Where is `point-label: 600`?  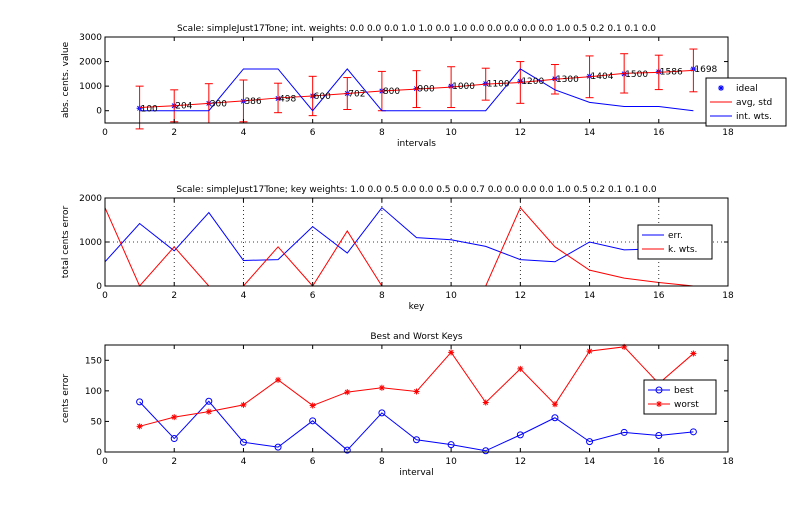 point-label: 600 is located at coordinates (322, 97).